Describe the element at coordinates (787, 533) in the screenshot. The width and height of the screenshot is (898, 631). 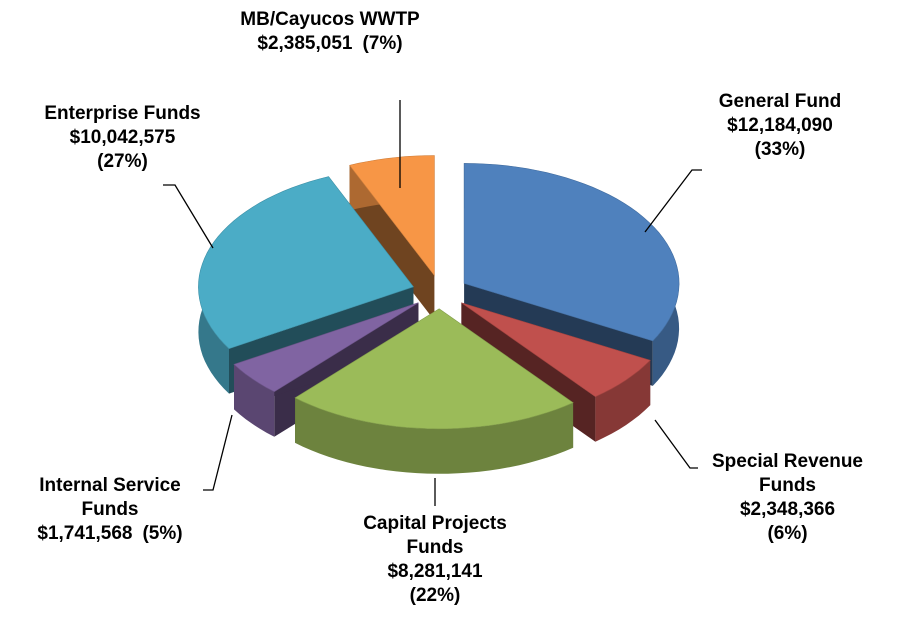
I see `percent-label: (6%)` at that location.